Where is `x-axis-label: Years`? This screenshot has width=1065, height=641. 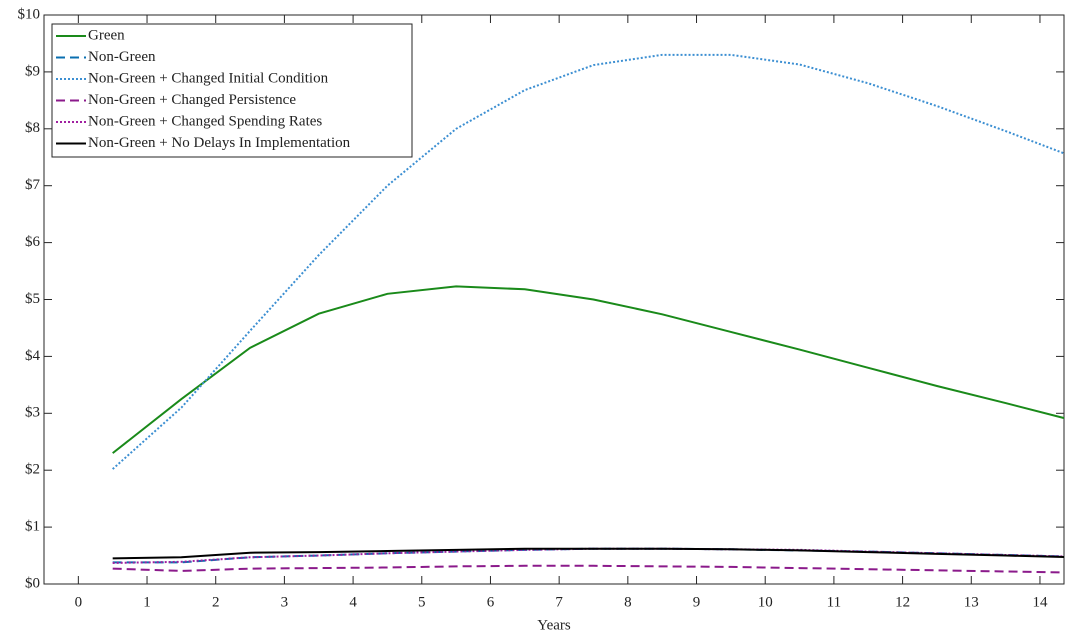
x-axis-label: Years is located at coordinates (554, 625).